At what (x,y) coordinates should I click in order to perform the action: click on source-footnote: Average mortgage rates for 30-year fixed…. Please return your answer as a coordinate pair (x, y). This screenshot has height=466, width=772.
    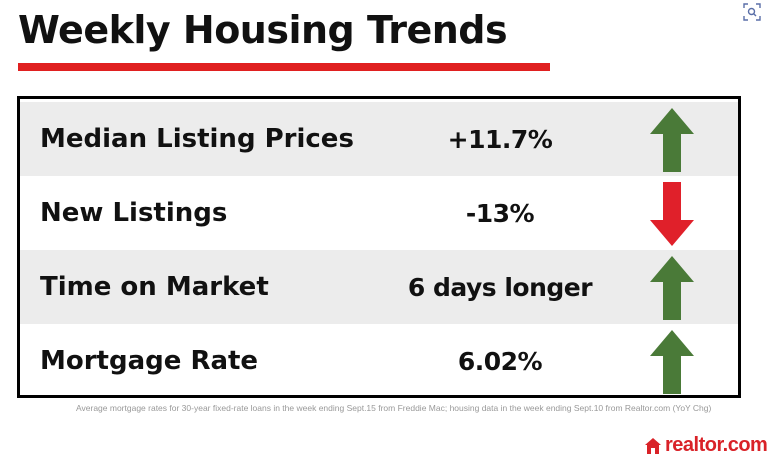
    Looking at the image, I should click on (394, 408).